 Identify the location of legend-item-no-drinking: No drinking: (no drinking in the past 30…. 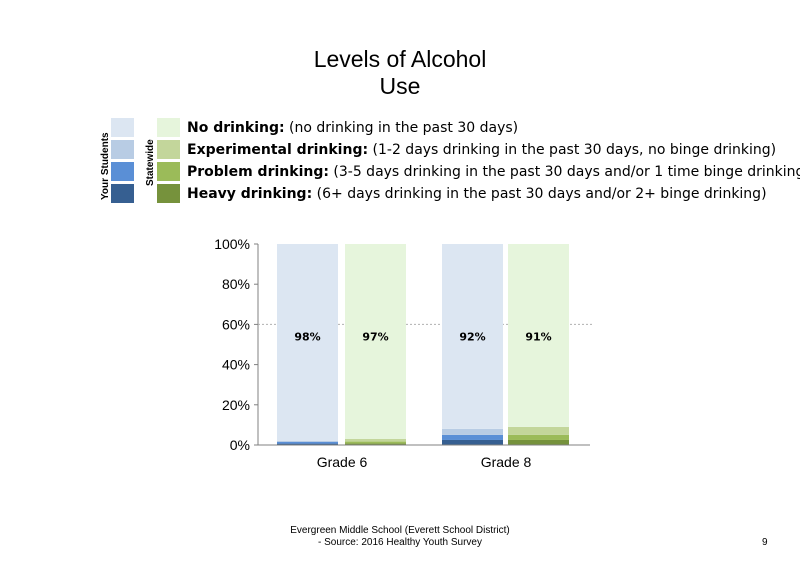
(352, 128).